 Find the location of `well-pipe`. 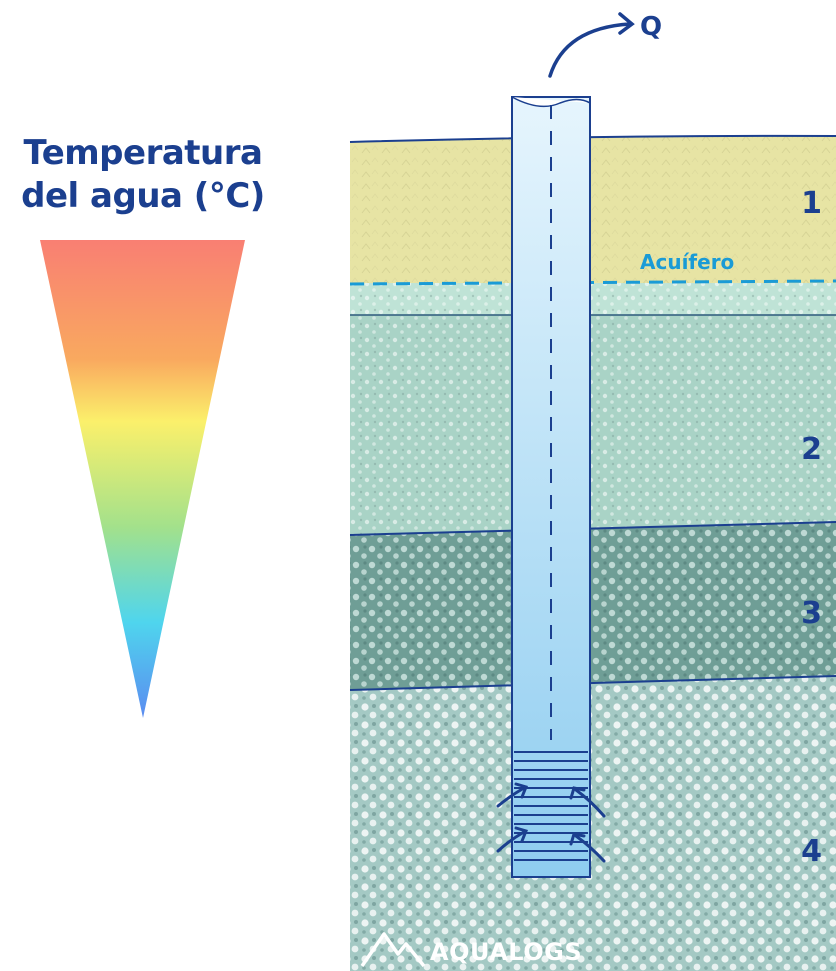

well-pipe is located at coordinates (551, 487).